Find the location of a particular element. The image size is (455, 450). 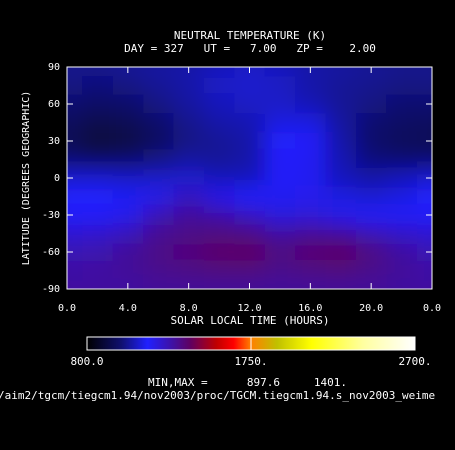

y-tick-label: -30 is located at coordinates (51, 215).